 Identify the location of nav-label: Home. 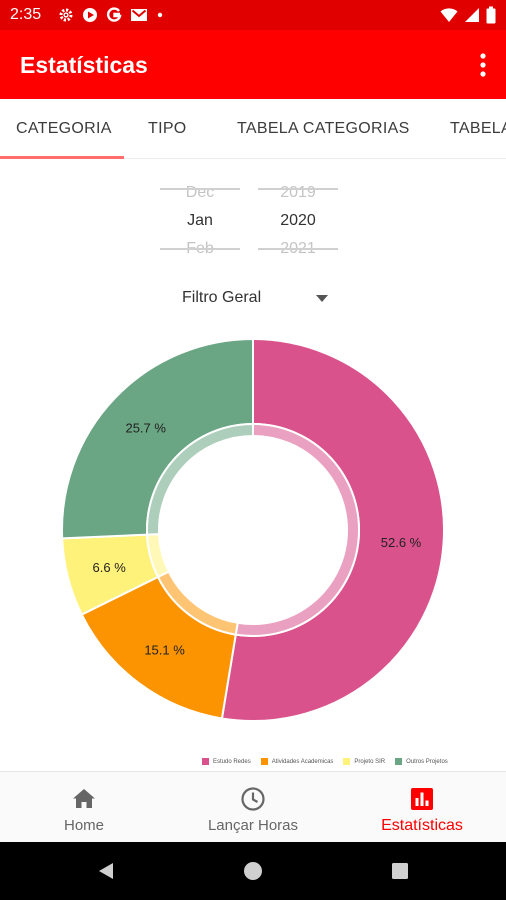
(83, 825).